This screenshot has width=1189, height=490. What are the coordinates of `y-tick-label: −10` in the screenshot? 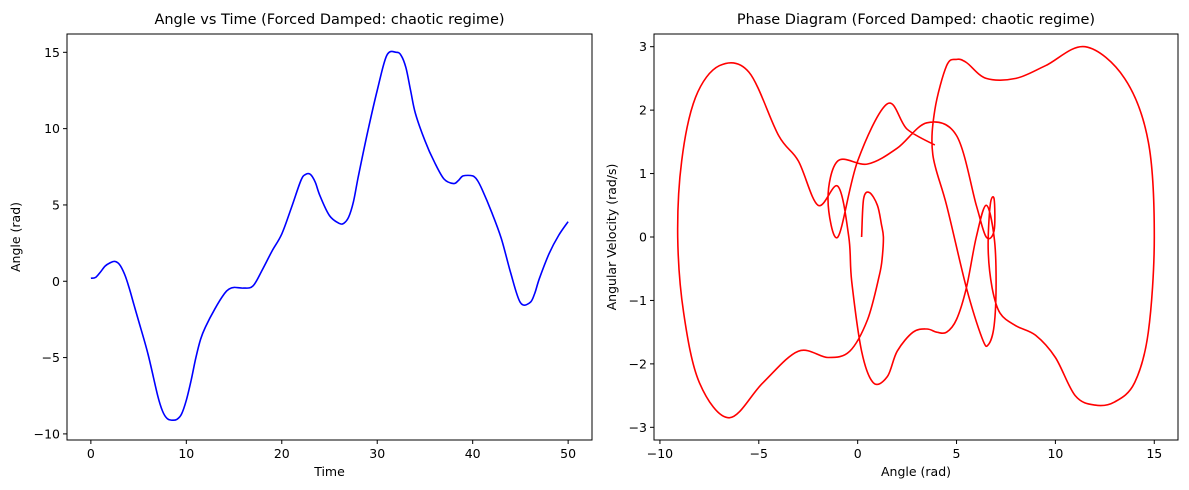 It's located at (47, 433).